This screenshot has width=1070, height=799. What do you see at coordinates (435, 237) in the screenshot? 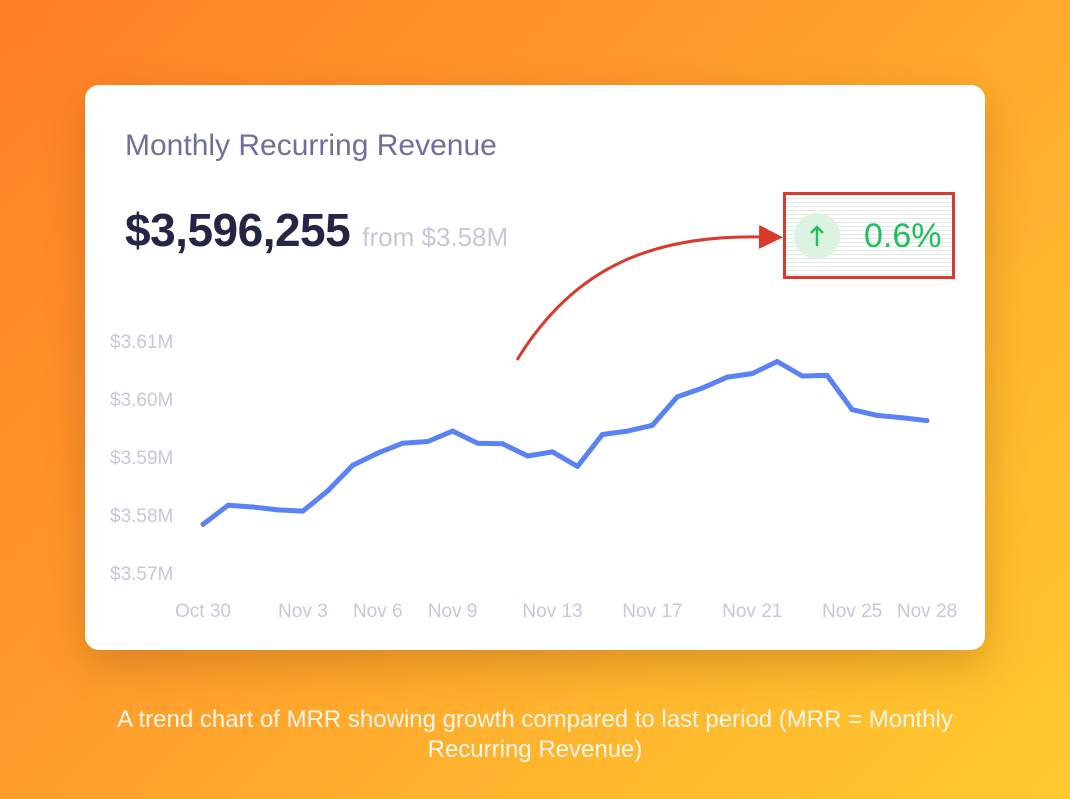
I see `previous-value: from $3.58M` at bounding box center [435, 237].